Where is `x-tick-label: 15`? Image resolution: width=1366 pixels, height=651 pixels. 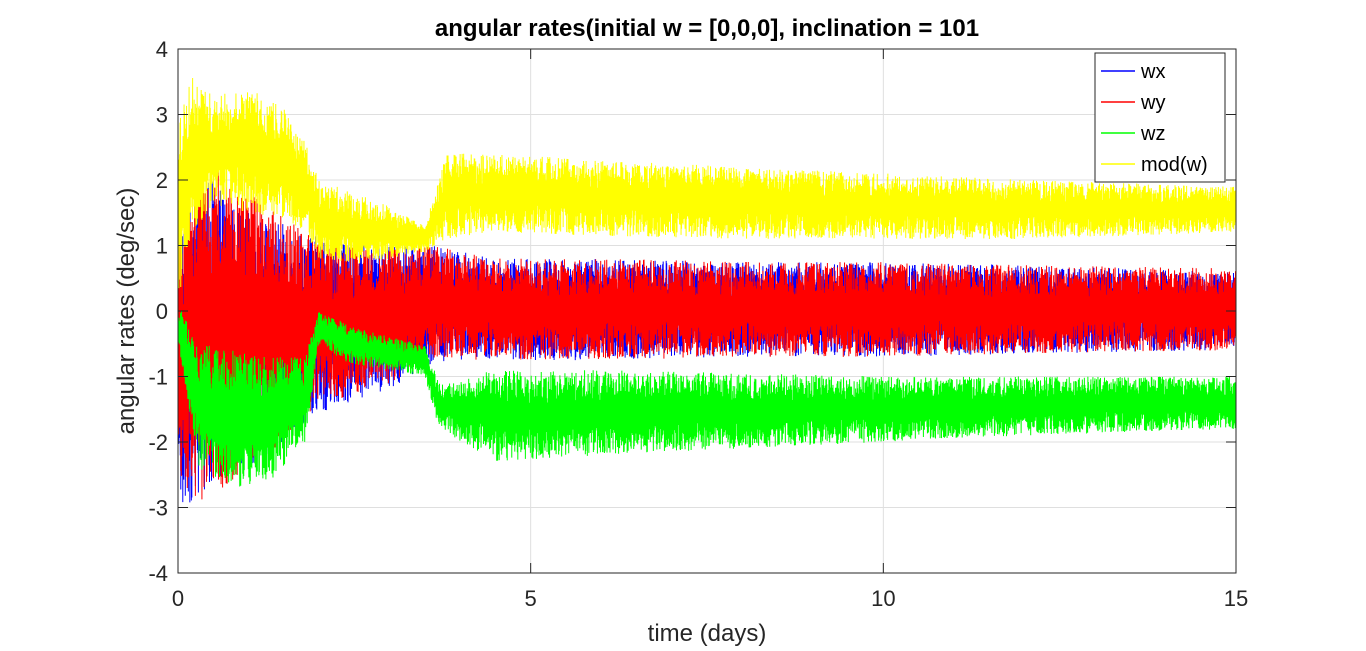
x-tick-label: 15 is located at coordinates (1236, 598).